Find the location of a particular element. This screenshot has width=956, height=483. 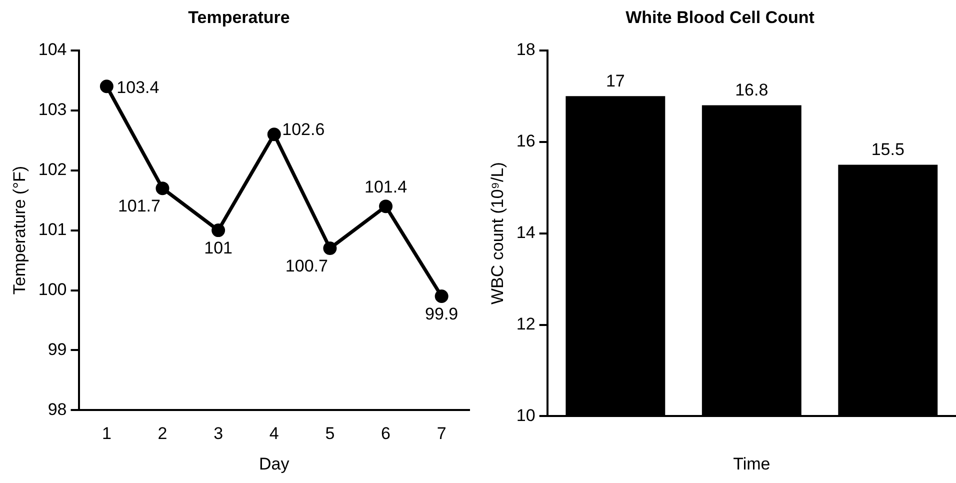

y-tick-label: 104 is located at coordinates (52, 50).